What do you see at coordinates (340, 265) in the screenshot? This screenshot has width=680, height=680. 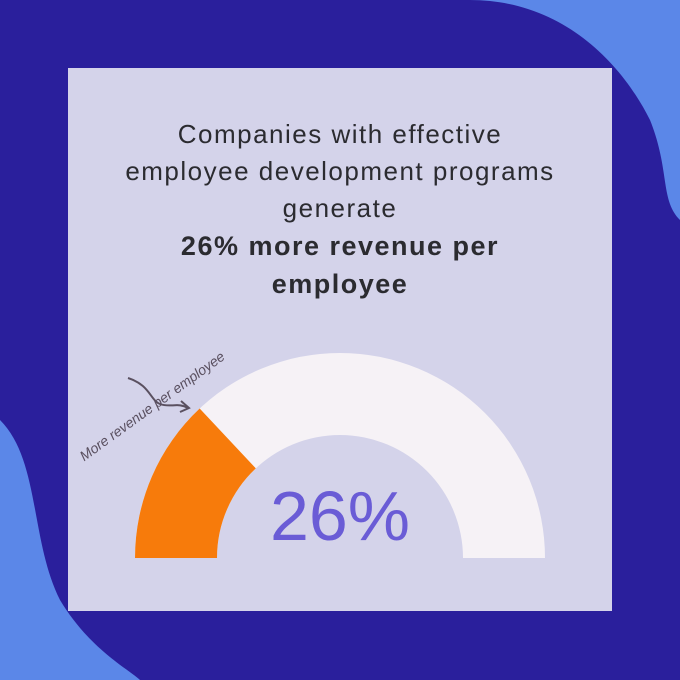 I see `highlight: 26% more revenue per employee` at bounding box center [340, 265].